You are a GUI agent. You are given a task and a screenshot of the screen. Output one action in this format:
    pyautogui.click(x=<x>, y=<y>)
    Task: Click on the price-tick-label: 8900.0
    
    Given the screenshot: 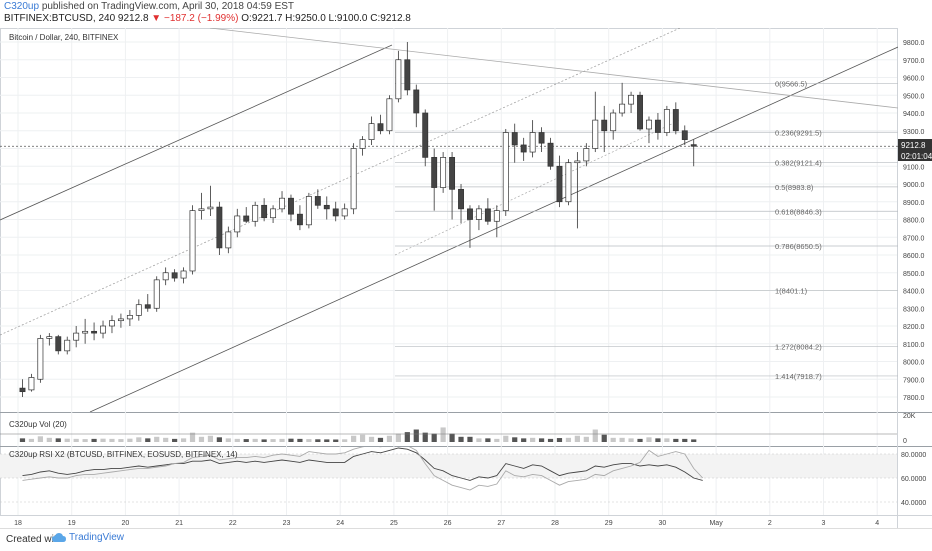 What is the action you would take?
    pyautogui.click(x=914, y=203)
    